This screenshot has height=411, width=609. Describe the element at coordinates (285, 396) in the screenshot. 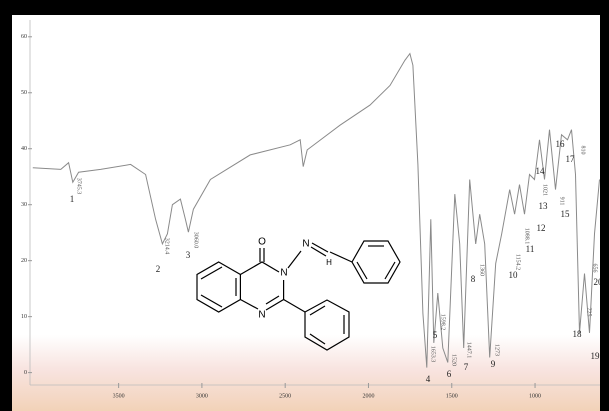

I see `x-tick-label: 2500` at that location.